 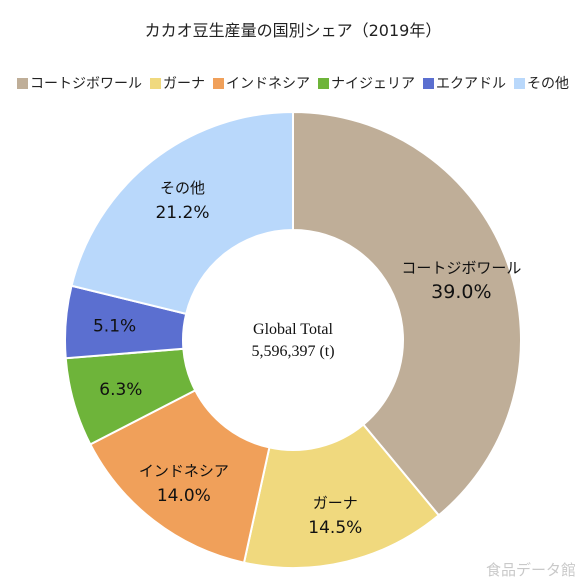 What do you see at coordinates (335, 503) in the screenshot?
I see `slice-name-label: ガーナ` at bounding box center [335, 503].